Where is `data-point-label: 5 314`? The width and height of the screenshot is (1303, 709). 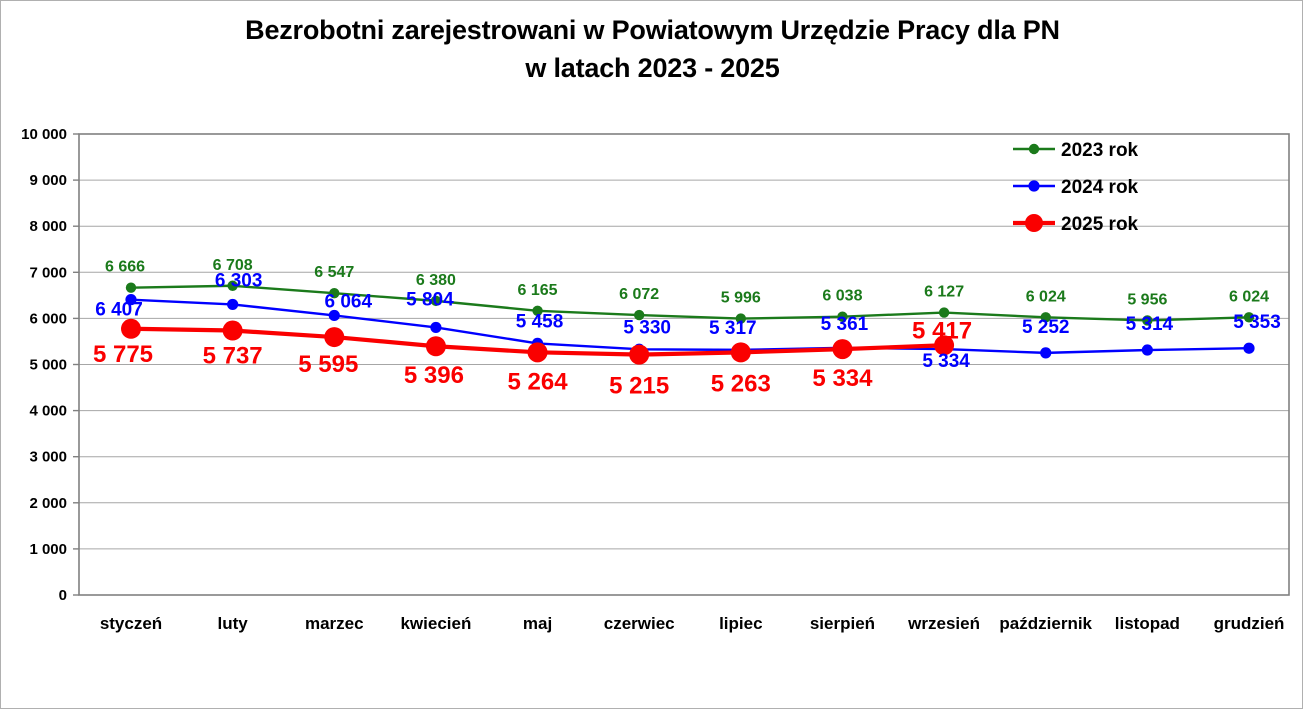 data-point-label: 5 314 is located at coordinates (1150, 324).